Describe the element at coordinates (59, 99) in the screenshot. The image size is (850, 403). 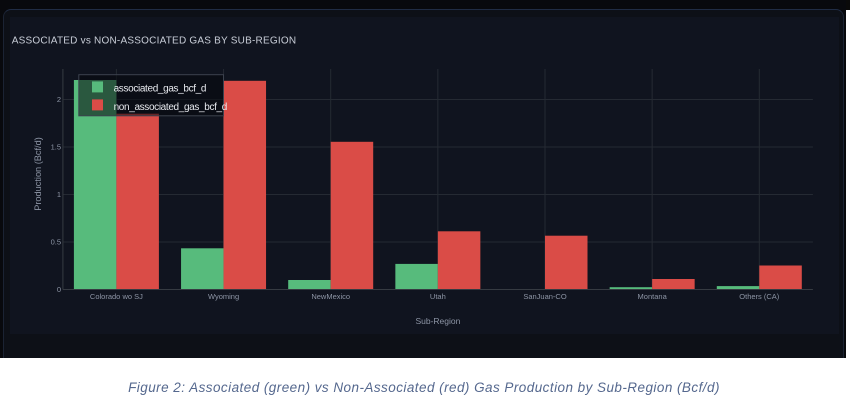
I see `svg-text: 2` at that location.